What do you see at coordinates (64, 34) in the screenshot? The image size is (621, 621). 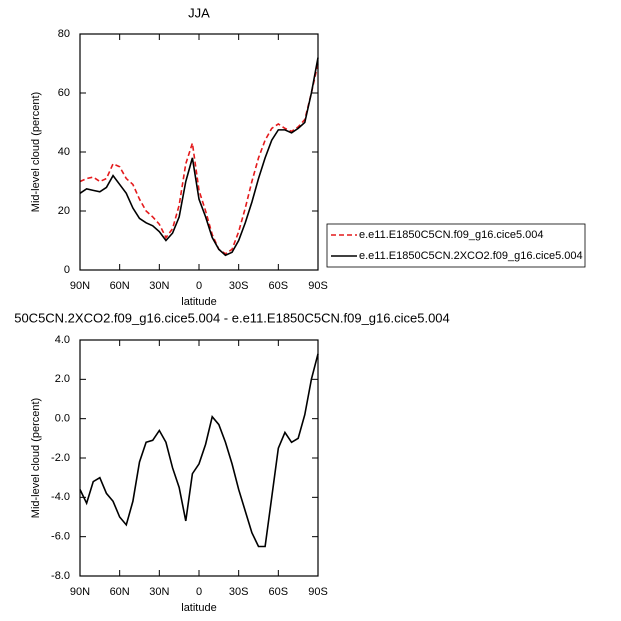 I see `y-tick-label: 80` at bounding box center [64, 34].